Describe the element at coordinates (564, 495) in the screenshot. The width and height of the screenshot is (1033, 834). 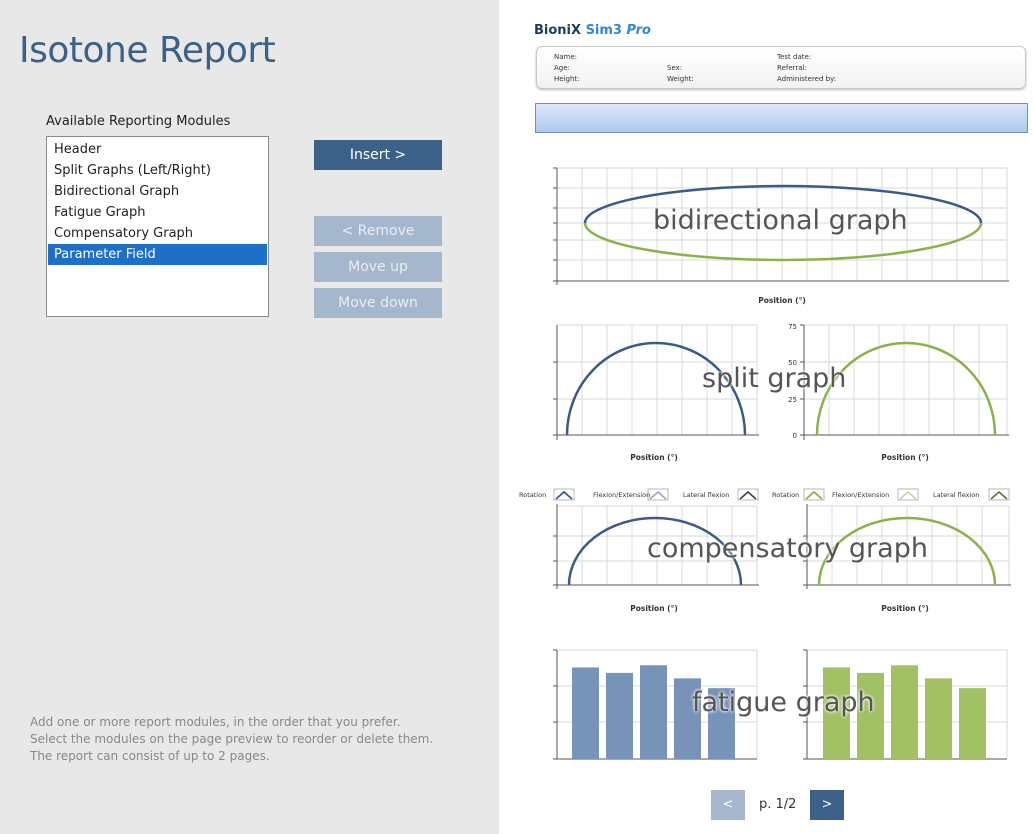
I see `legend-rotation-icon` at that location.